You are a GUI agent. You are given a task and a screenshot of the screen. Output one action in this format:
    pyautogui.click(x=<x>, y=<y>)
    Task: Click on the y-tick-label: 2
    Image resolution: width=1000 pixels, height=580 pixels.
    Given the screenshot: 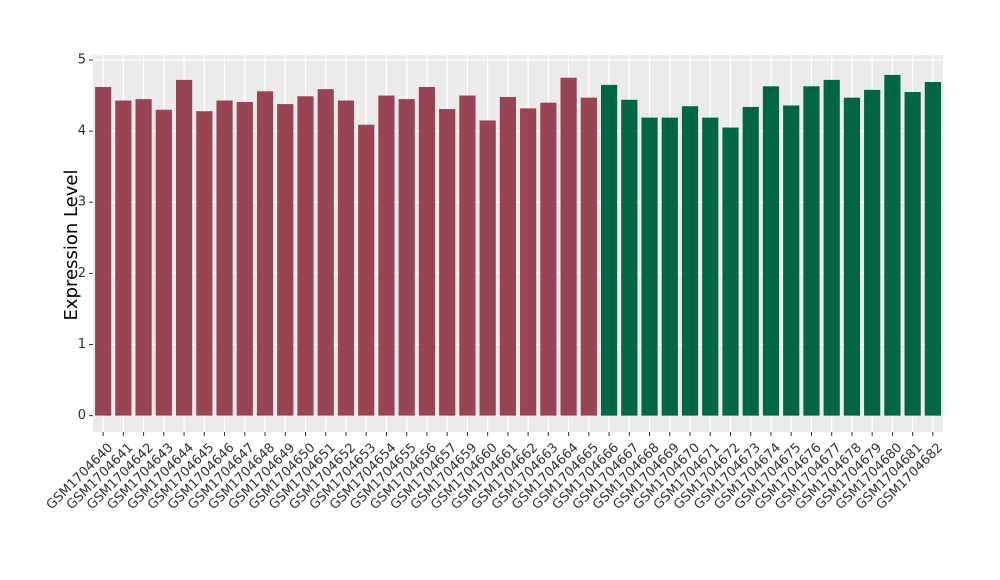 What is the action you would take?
    pyautogui.click(x=82, y=273)
    